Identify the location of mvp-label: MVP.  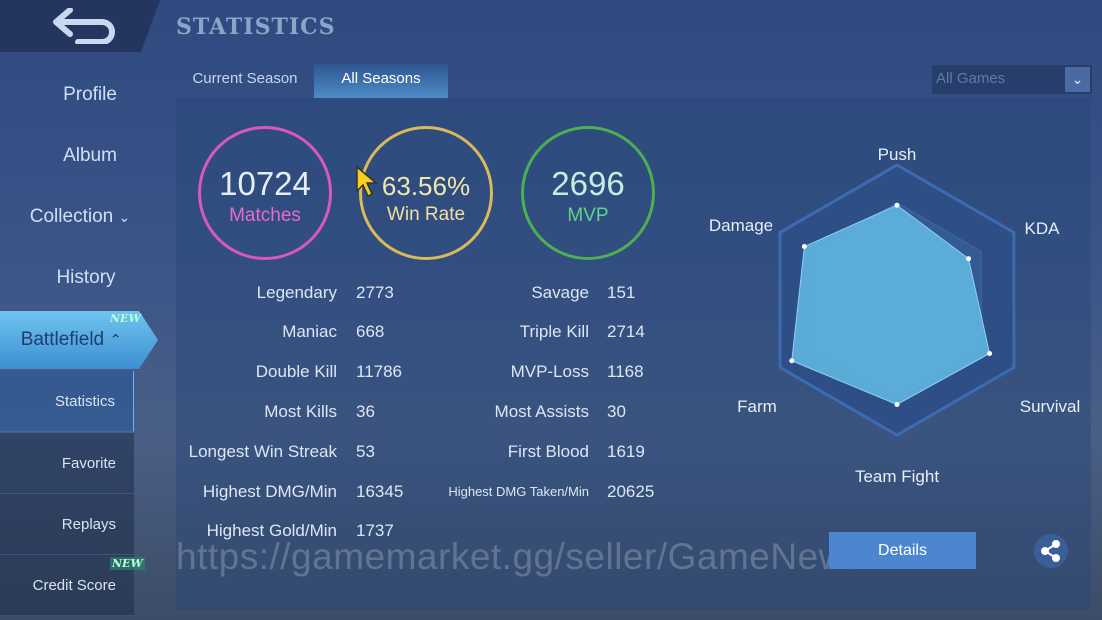
(588, 215).